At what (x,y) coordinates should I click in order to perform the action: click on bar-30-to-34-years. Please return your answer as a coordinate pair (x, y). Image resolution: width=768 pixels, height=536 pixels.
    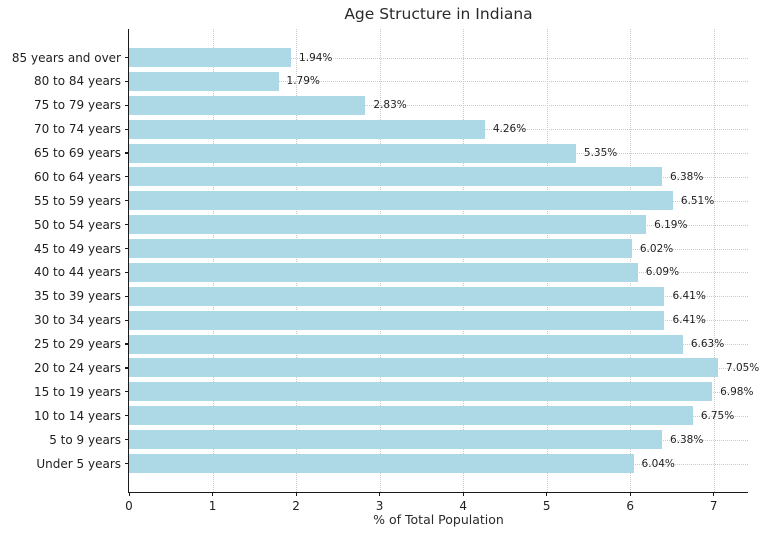
    Looking at the image, I should click on (397, 320).